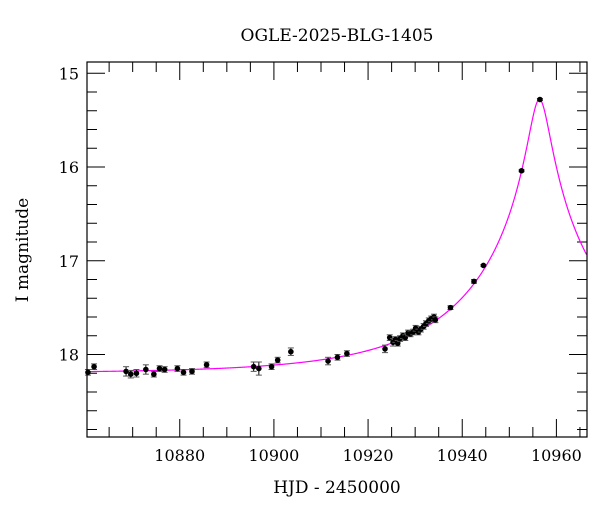 Image resolution: width=600 pixels, height=517 pixels. I want to click on y-tick-label: 15, so click(69, 73).